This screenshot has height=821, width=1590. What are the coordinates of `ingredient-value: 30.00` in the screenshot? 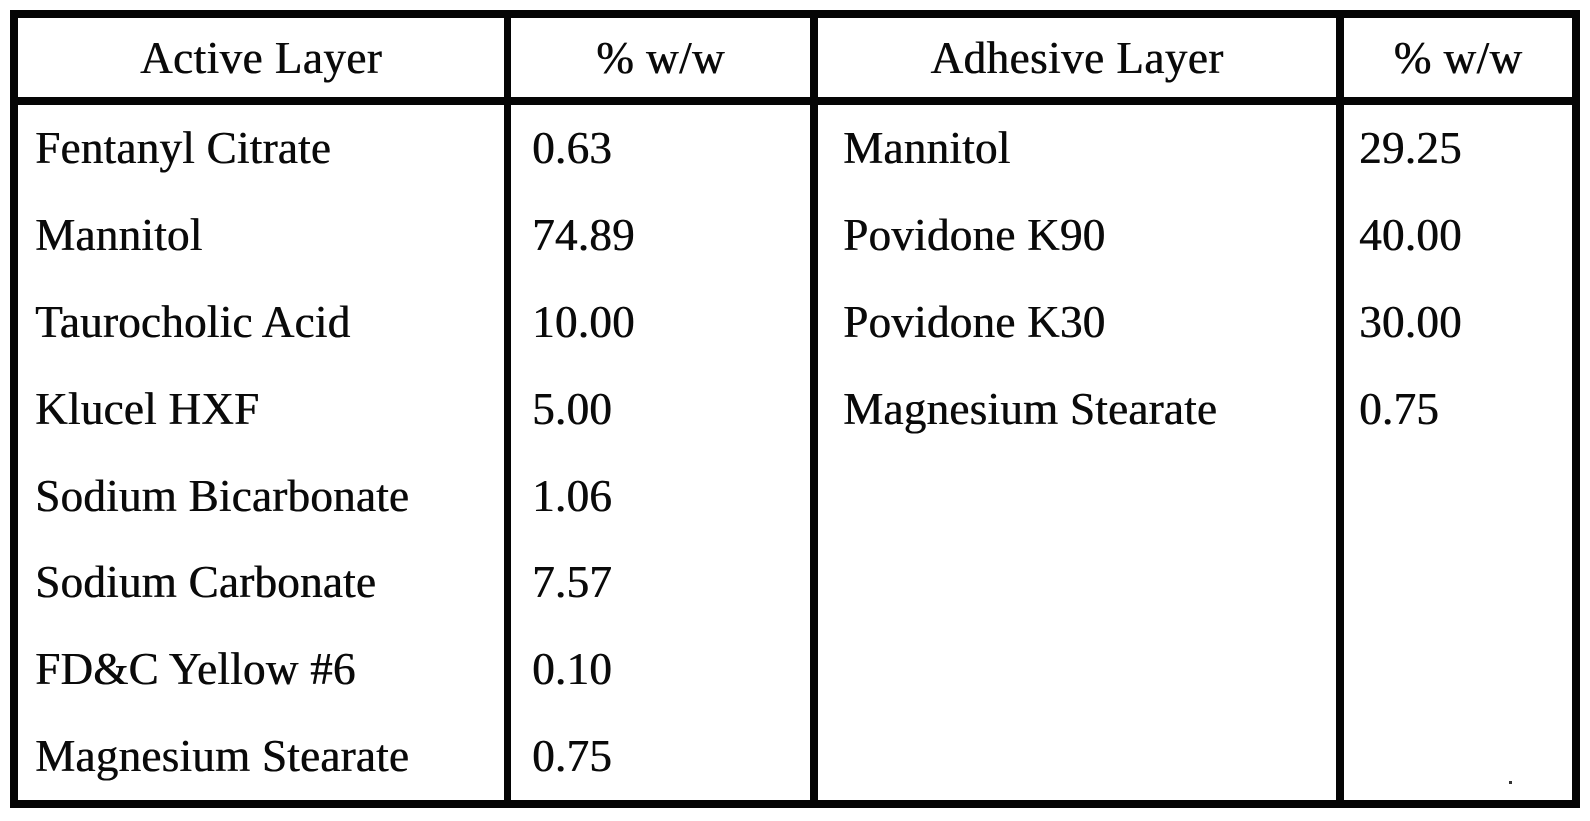 It's located at (1410, 321).